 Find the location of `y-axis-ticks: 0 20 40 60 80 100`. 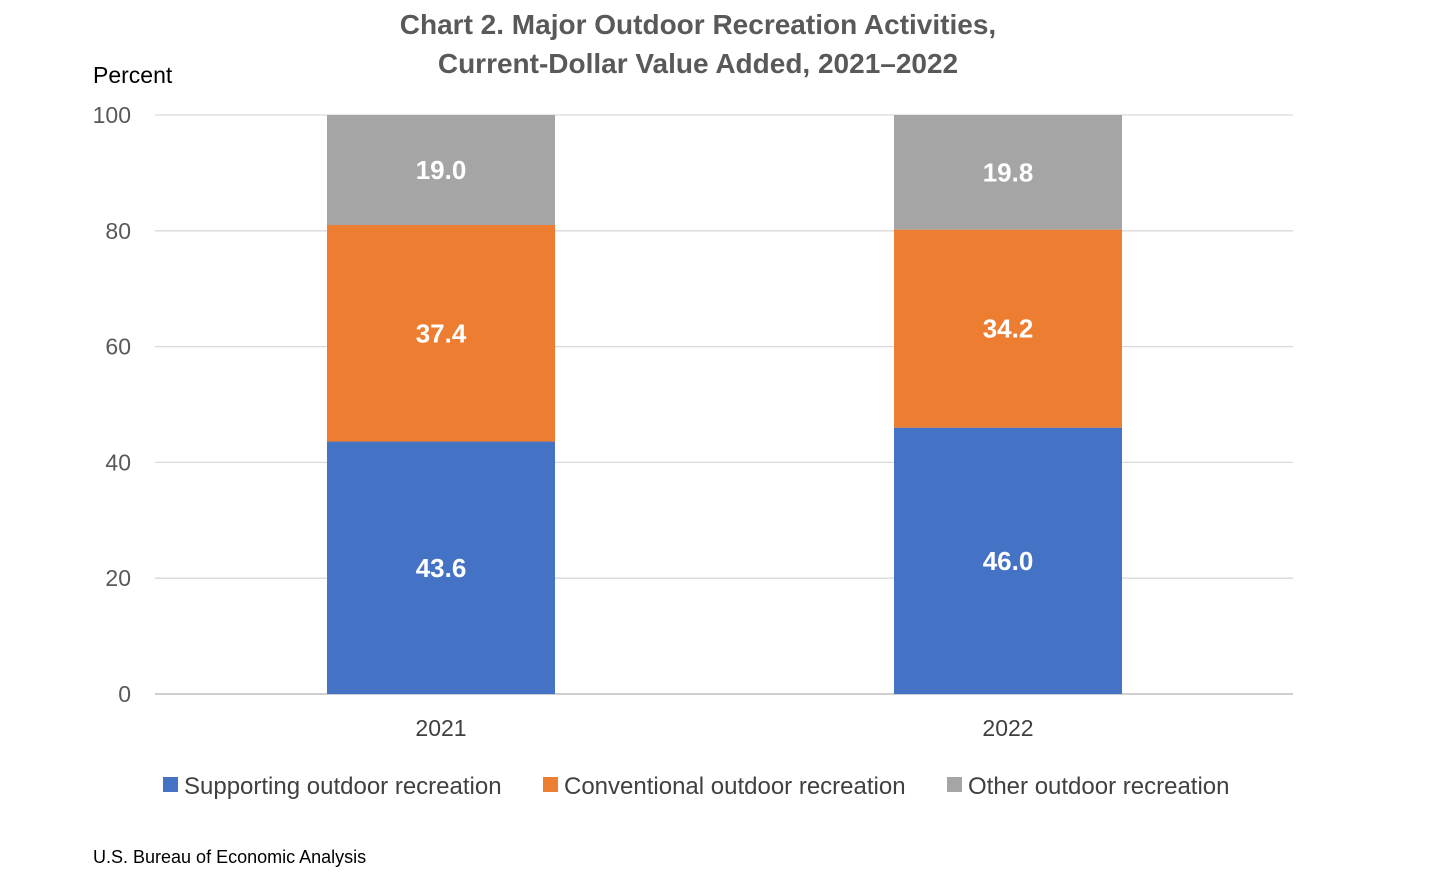

y-axis-ticks: 0 20 40 60 80 100 is located at coordinates (112, 404).